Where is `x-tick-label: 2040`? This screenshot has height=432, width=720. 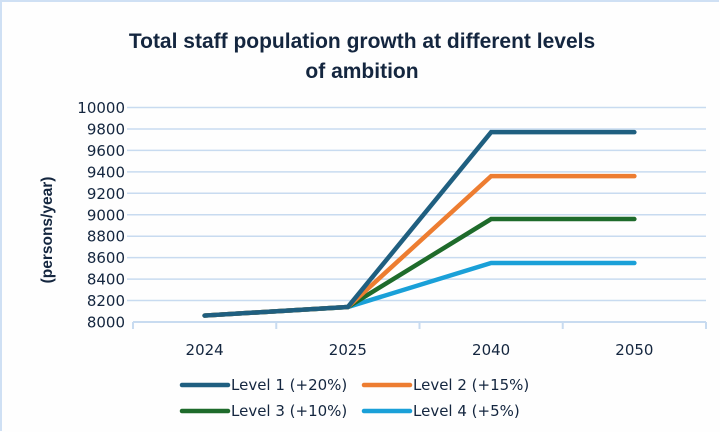 x-tick-label: 2040 is located at coordinates (491, 350).